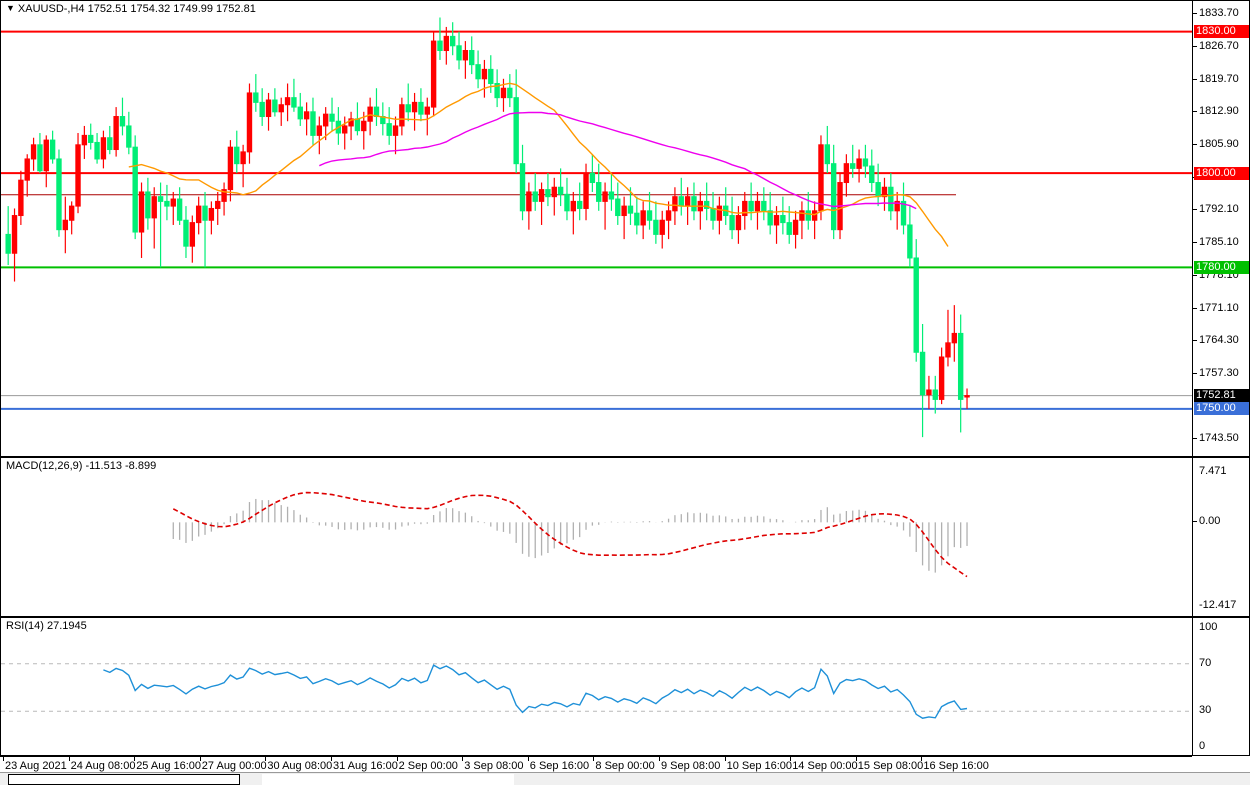 The image size is (1250, 785). I want to click on rsi-pane-label: RSI(14) 27.1945, so click(46, 626).